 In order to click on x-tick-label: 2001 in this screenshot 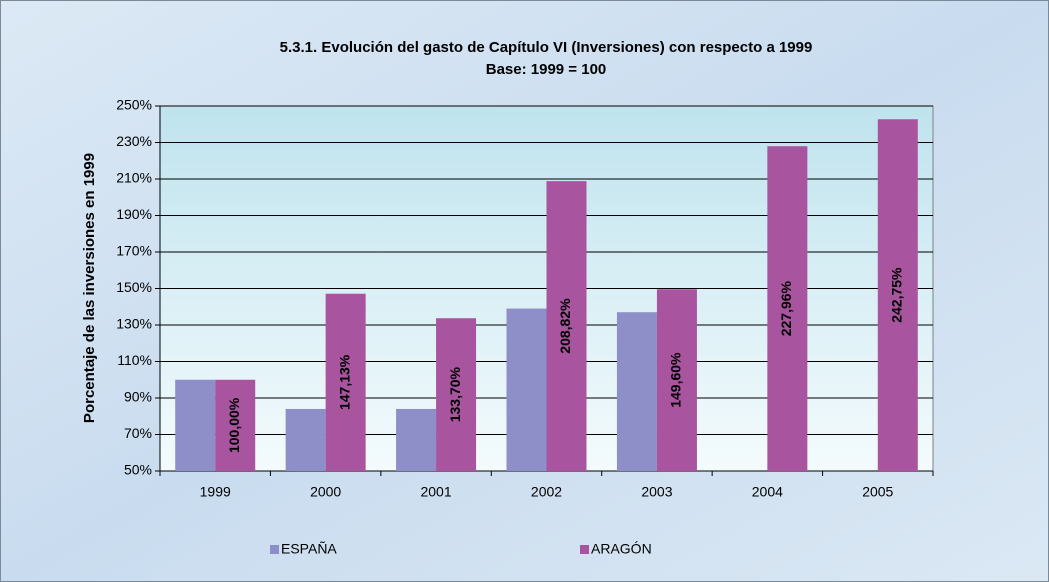, I will do `click(435, 492)`.